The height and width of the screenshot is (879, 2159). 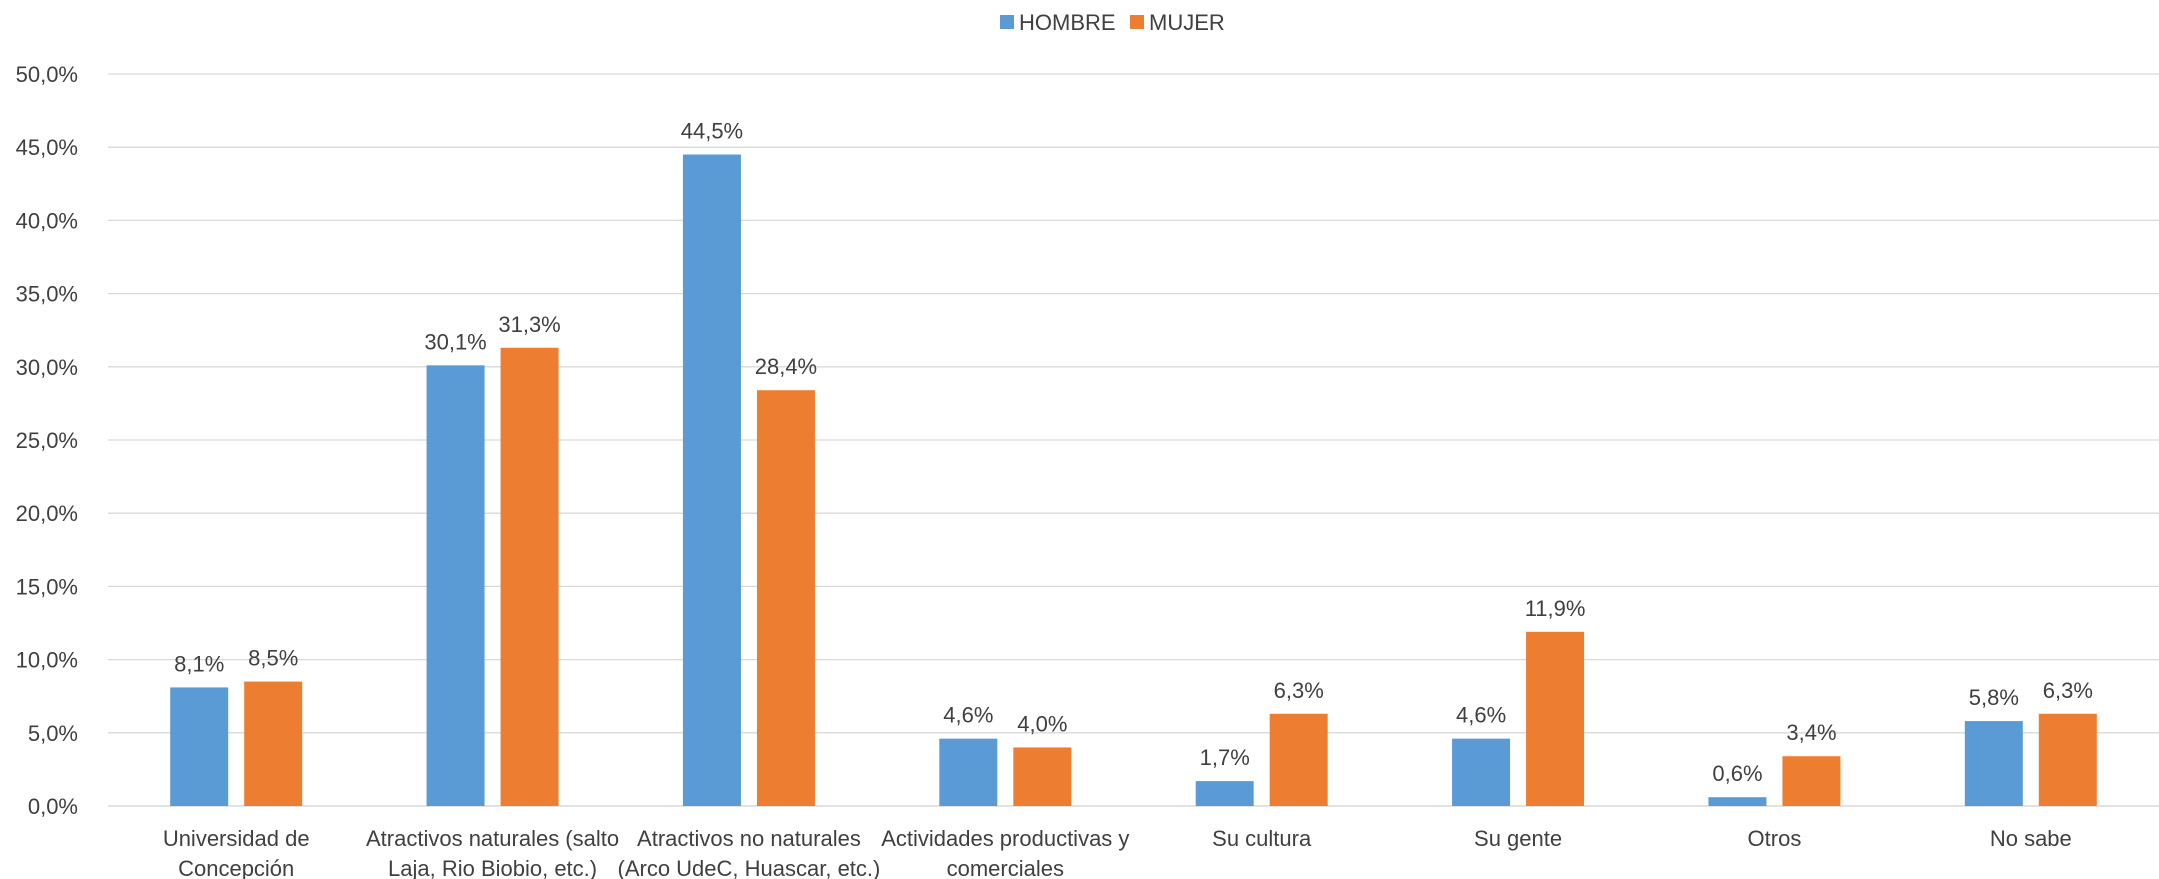 I want to click on y-tick-label: 10,0%, so click(x=47, y=660).